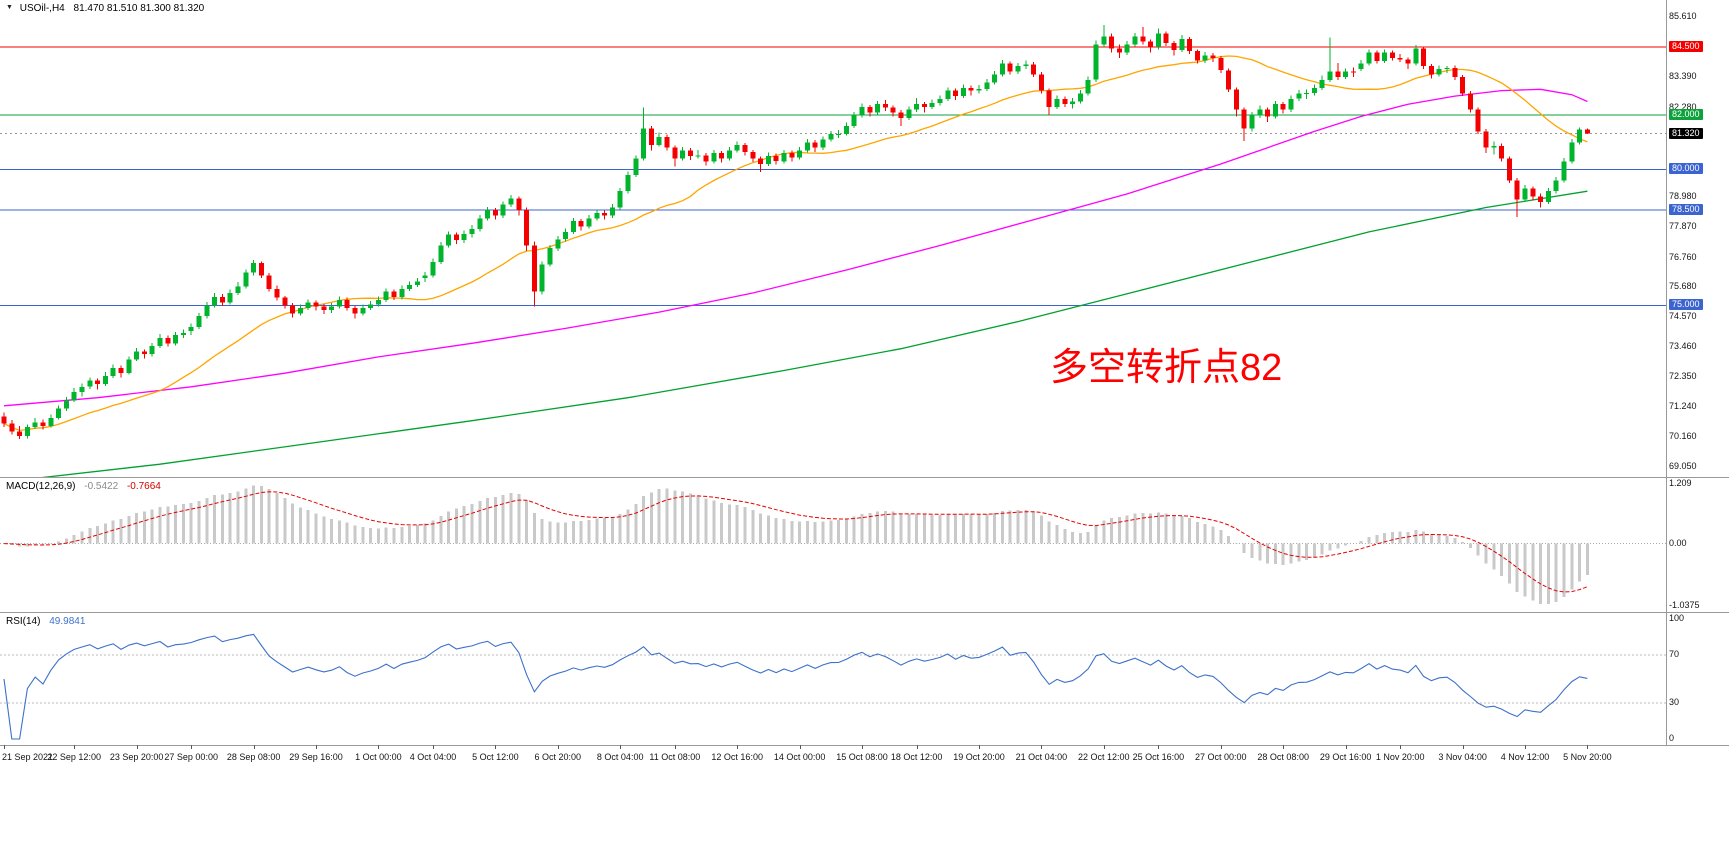  What do you see at coordinates (1672, 738) in the screenshot?
I see `rsi-axis-label: 0` at bounding box center [1672, 738].